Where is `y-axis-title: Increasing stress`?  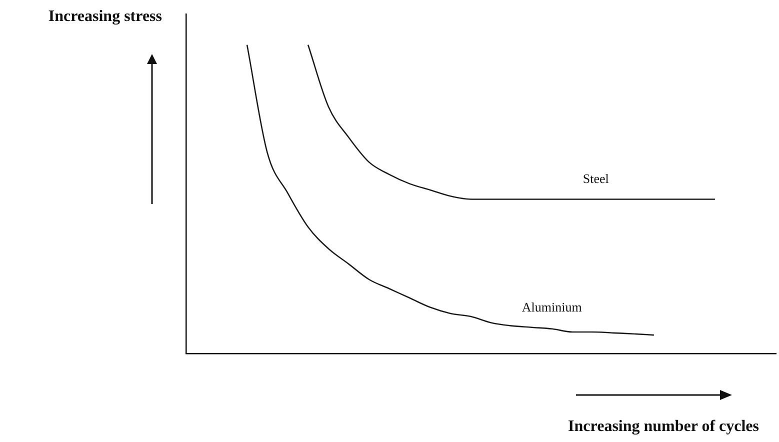
y-axis-title: Increasing stress is located at coordinates (105, 17).